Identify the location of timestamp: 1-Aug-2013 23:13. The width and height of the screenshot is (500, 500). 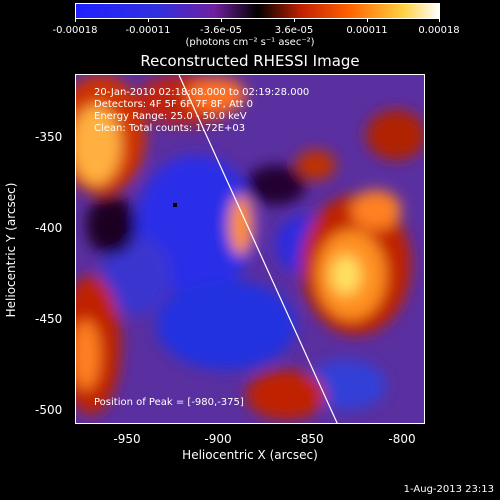
(448, 489).